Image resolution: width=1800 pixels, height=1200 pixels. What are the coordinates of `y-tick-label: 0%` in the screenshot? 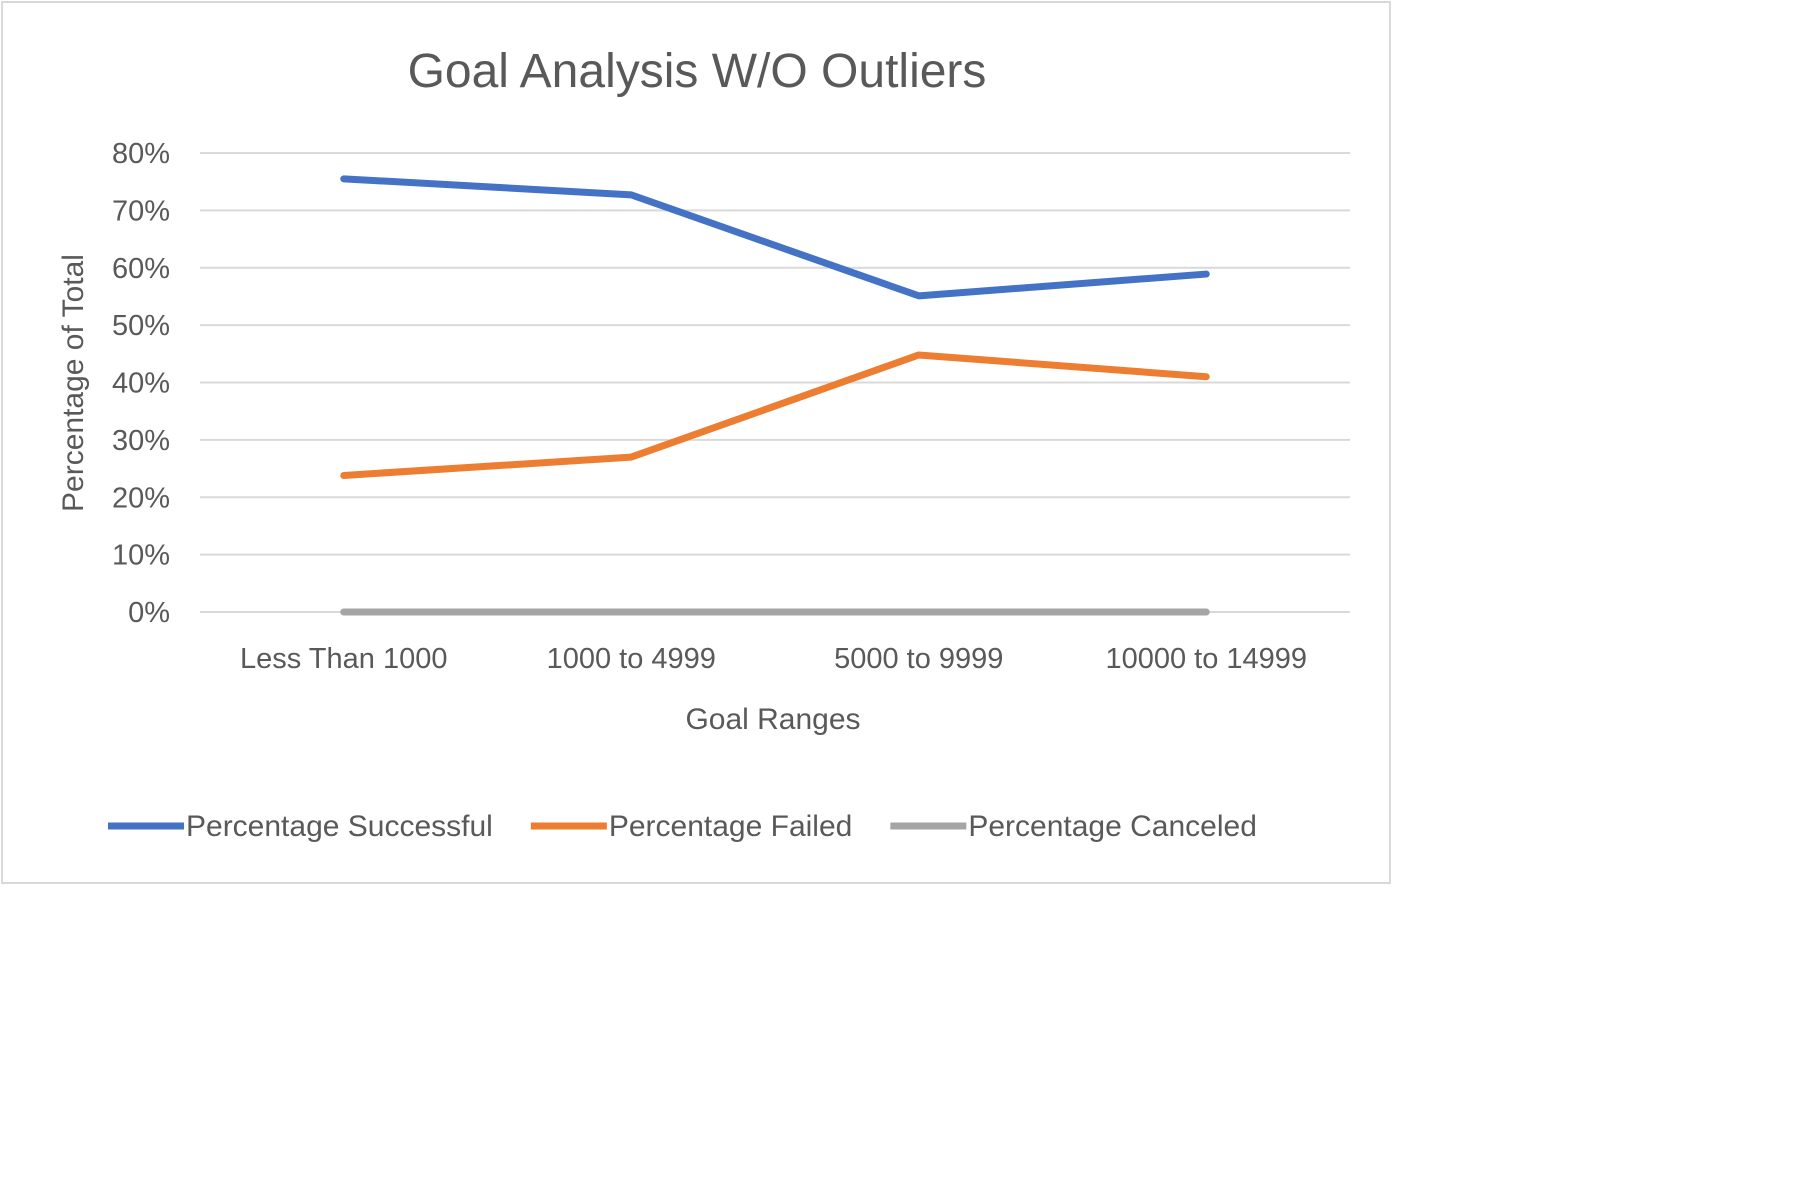 It's located at (149, 613).